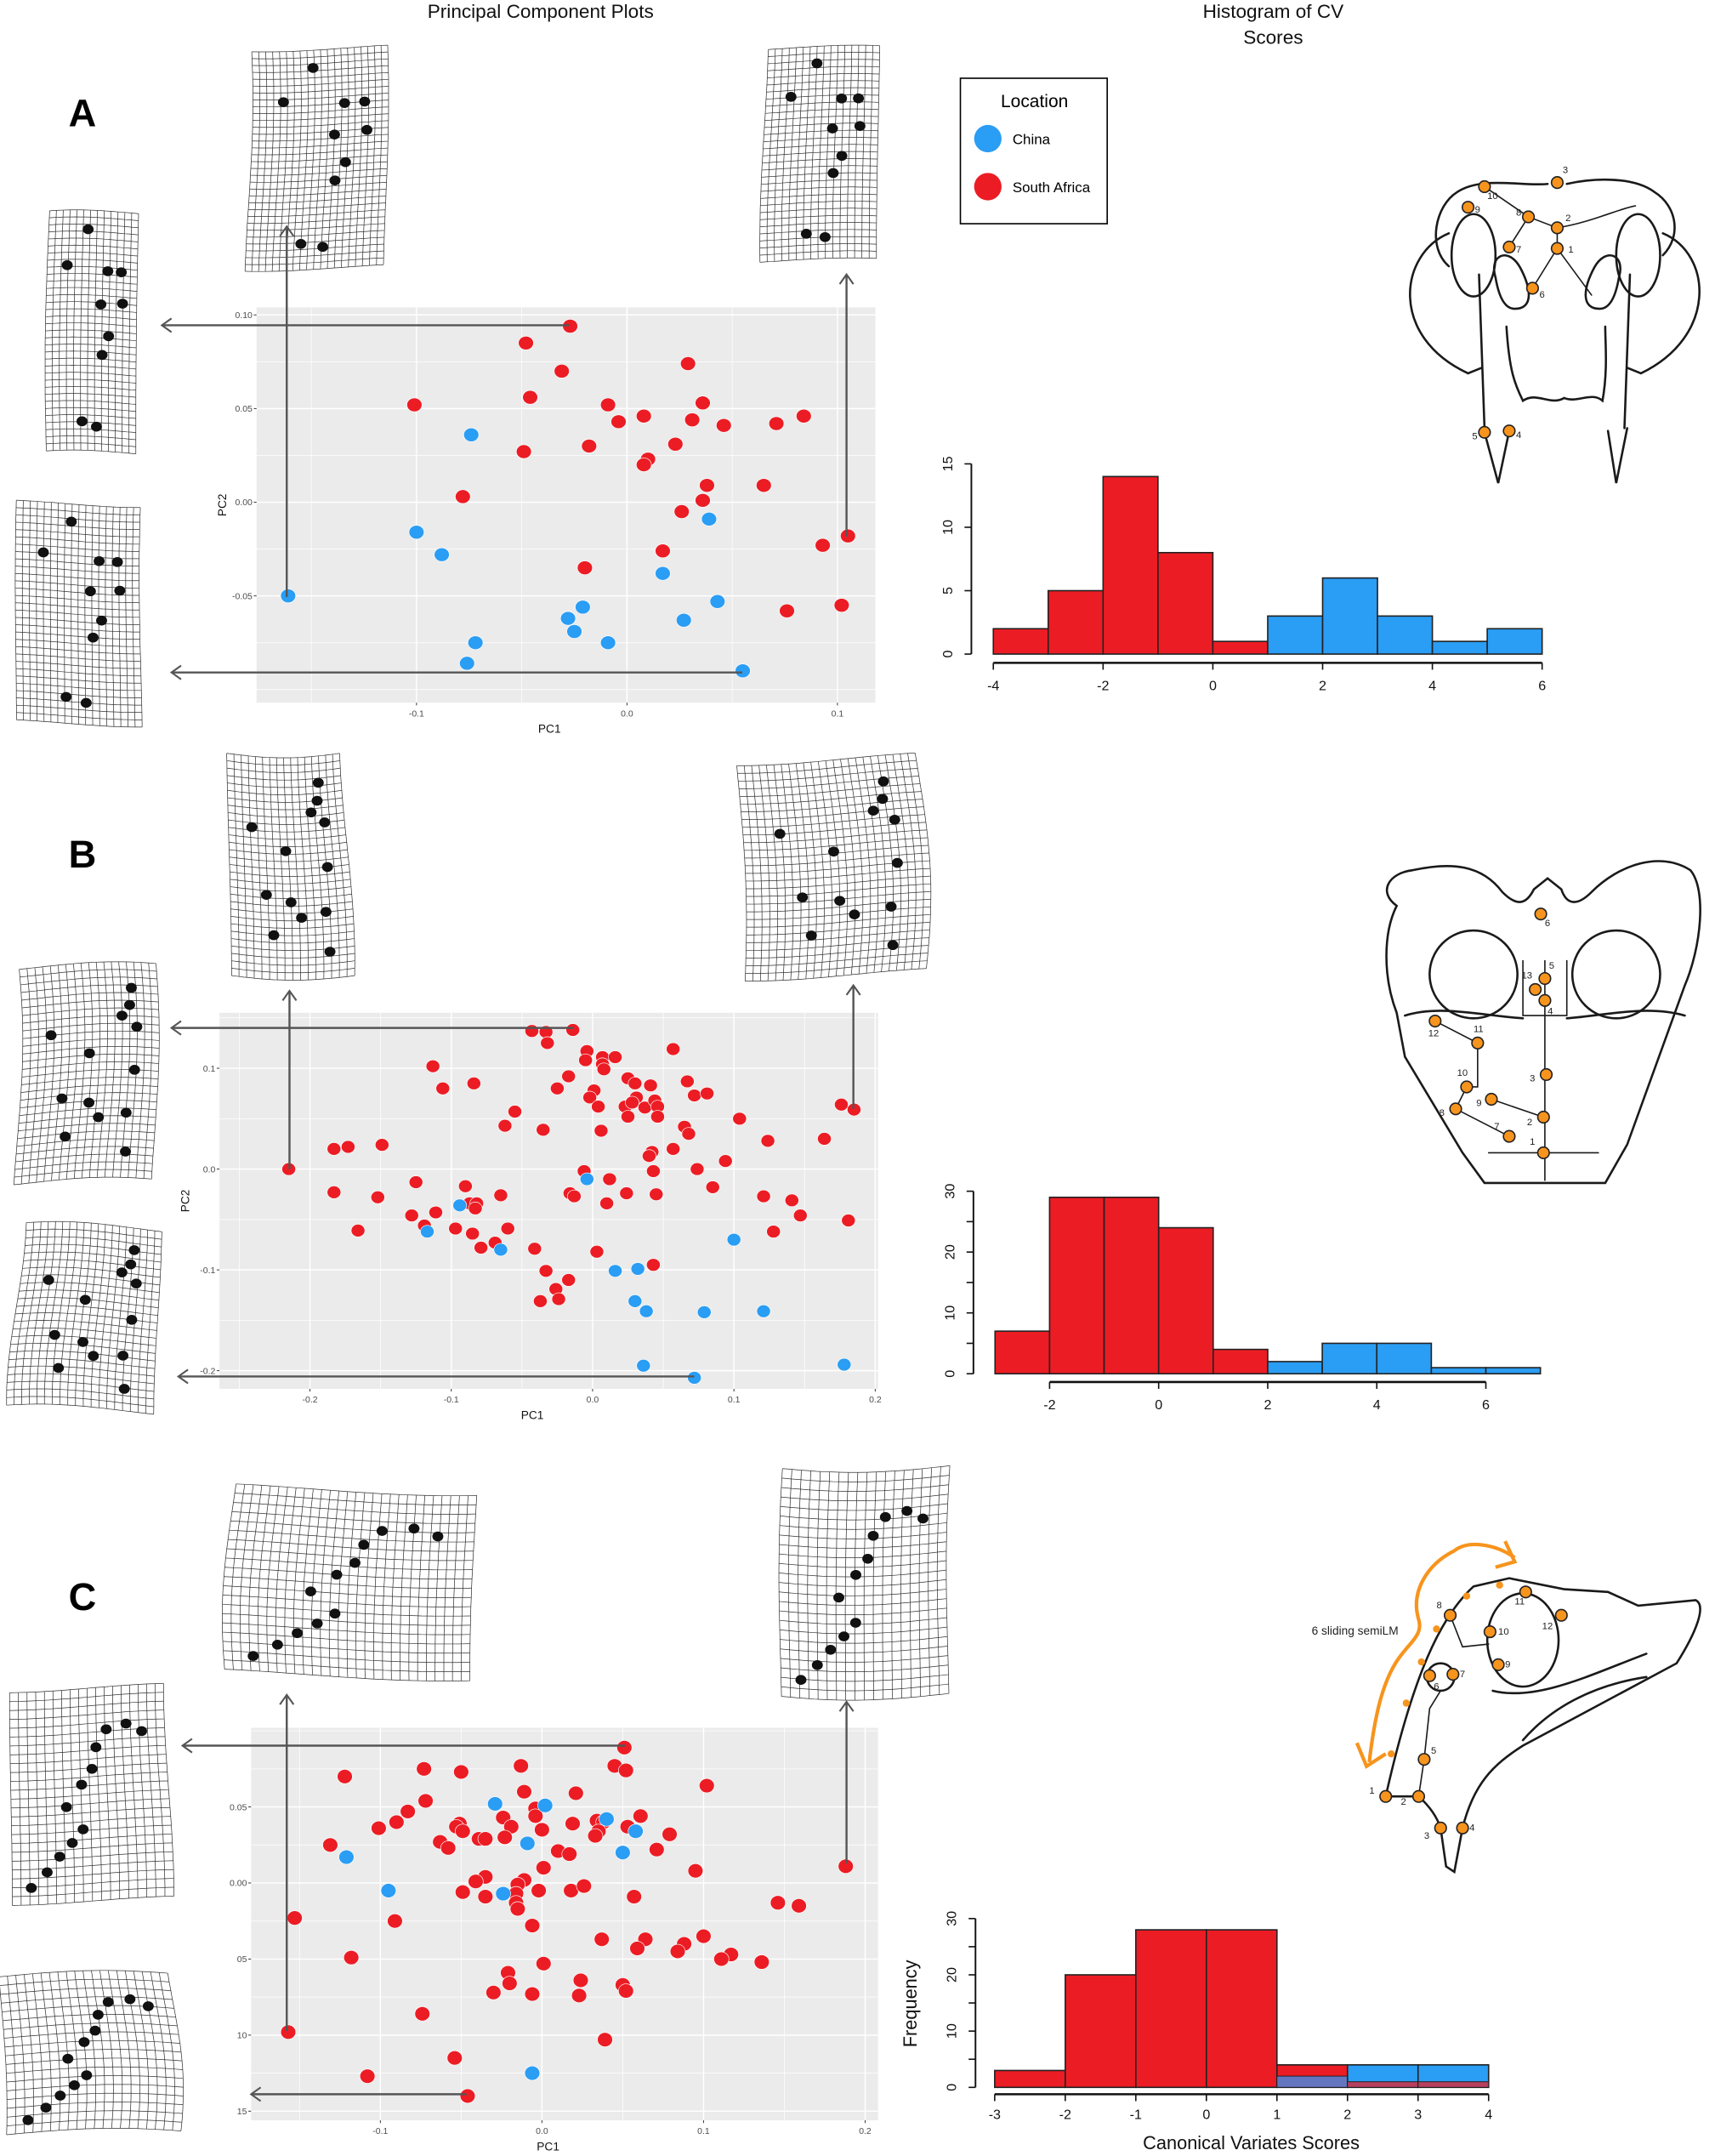  Describe the element at coordinates (1274, 11) in the screenshot. I see `histogram-title-line1: Histogram of CV` at that location.